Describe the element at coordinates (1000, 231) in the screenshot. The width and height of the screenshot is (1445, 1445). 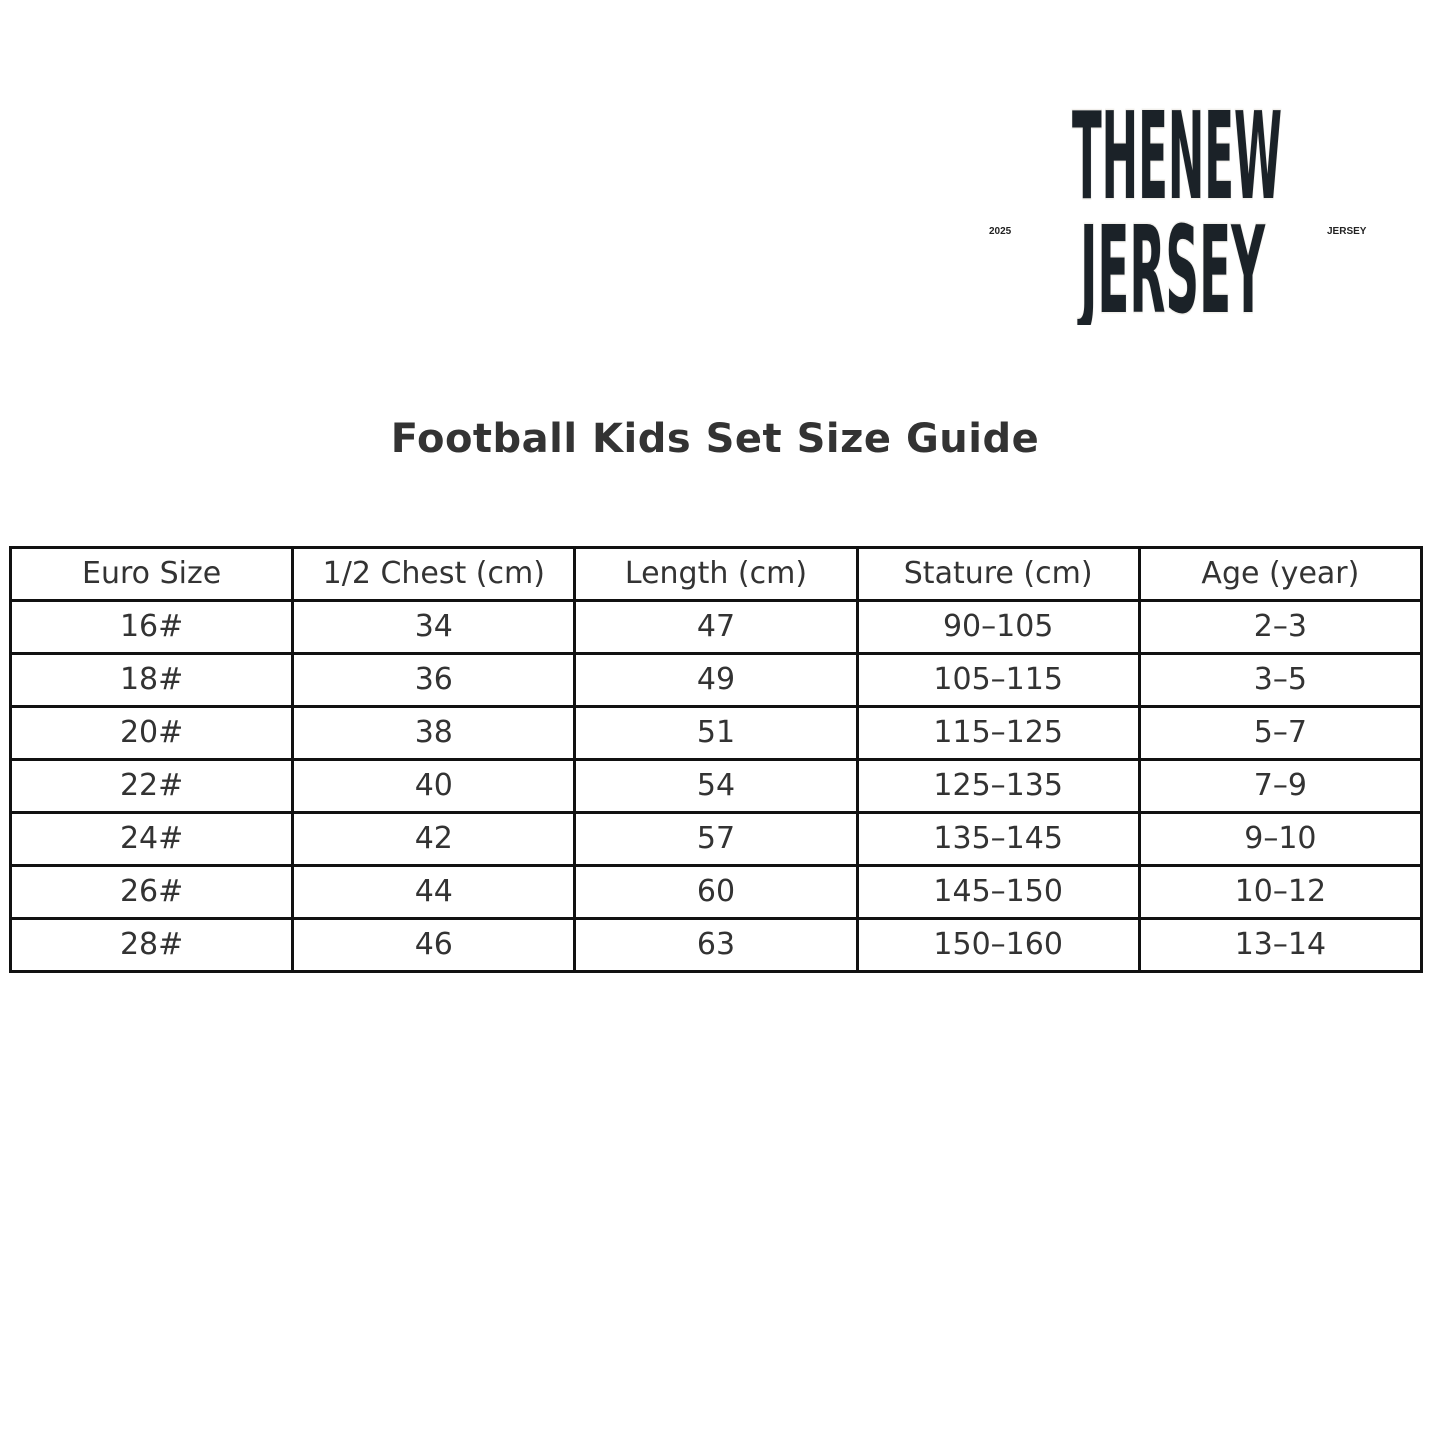
I see `logo-year-text: 2025` at that location.